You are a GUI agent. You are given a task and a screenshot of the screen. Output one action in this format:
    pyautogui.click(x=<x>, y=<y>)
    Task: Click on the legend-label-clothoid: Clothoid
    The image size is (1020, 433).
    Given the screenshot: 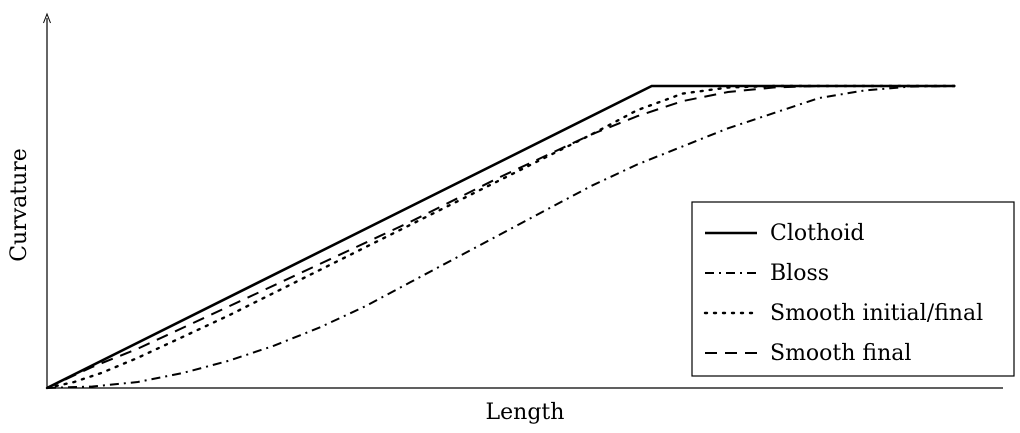 What is the action you would take?
    pyautogui.click(x=817, y=233)
    